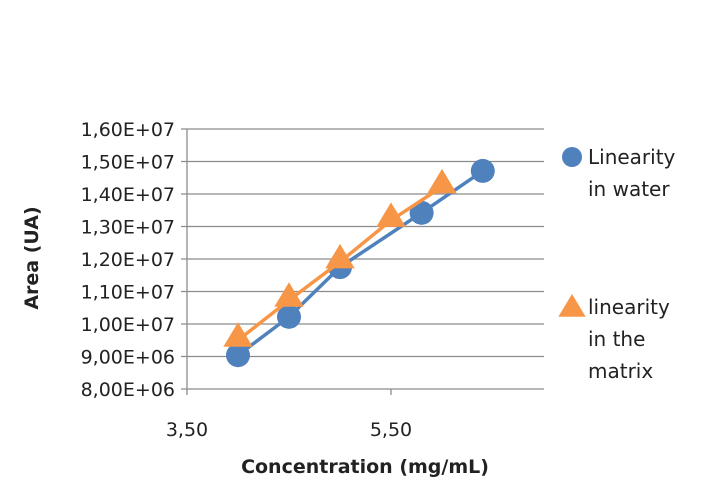  Describe the element at coordinates (128, 293) in the screenshot. I see `y-tick-label: 1,10E+07` at that location.